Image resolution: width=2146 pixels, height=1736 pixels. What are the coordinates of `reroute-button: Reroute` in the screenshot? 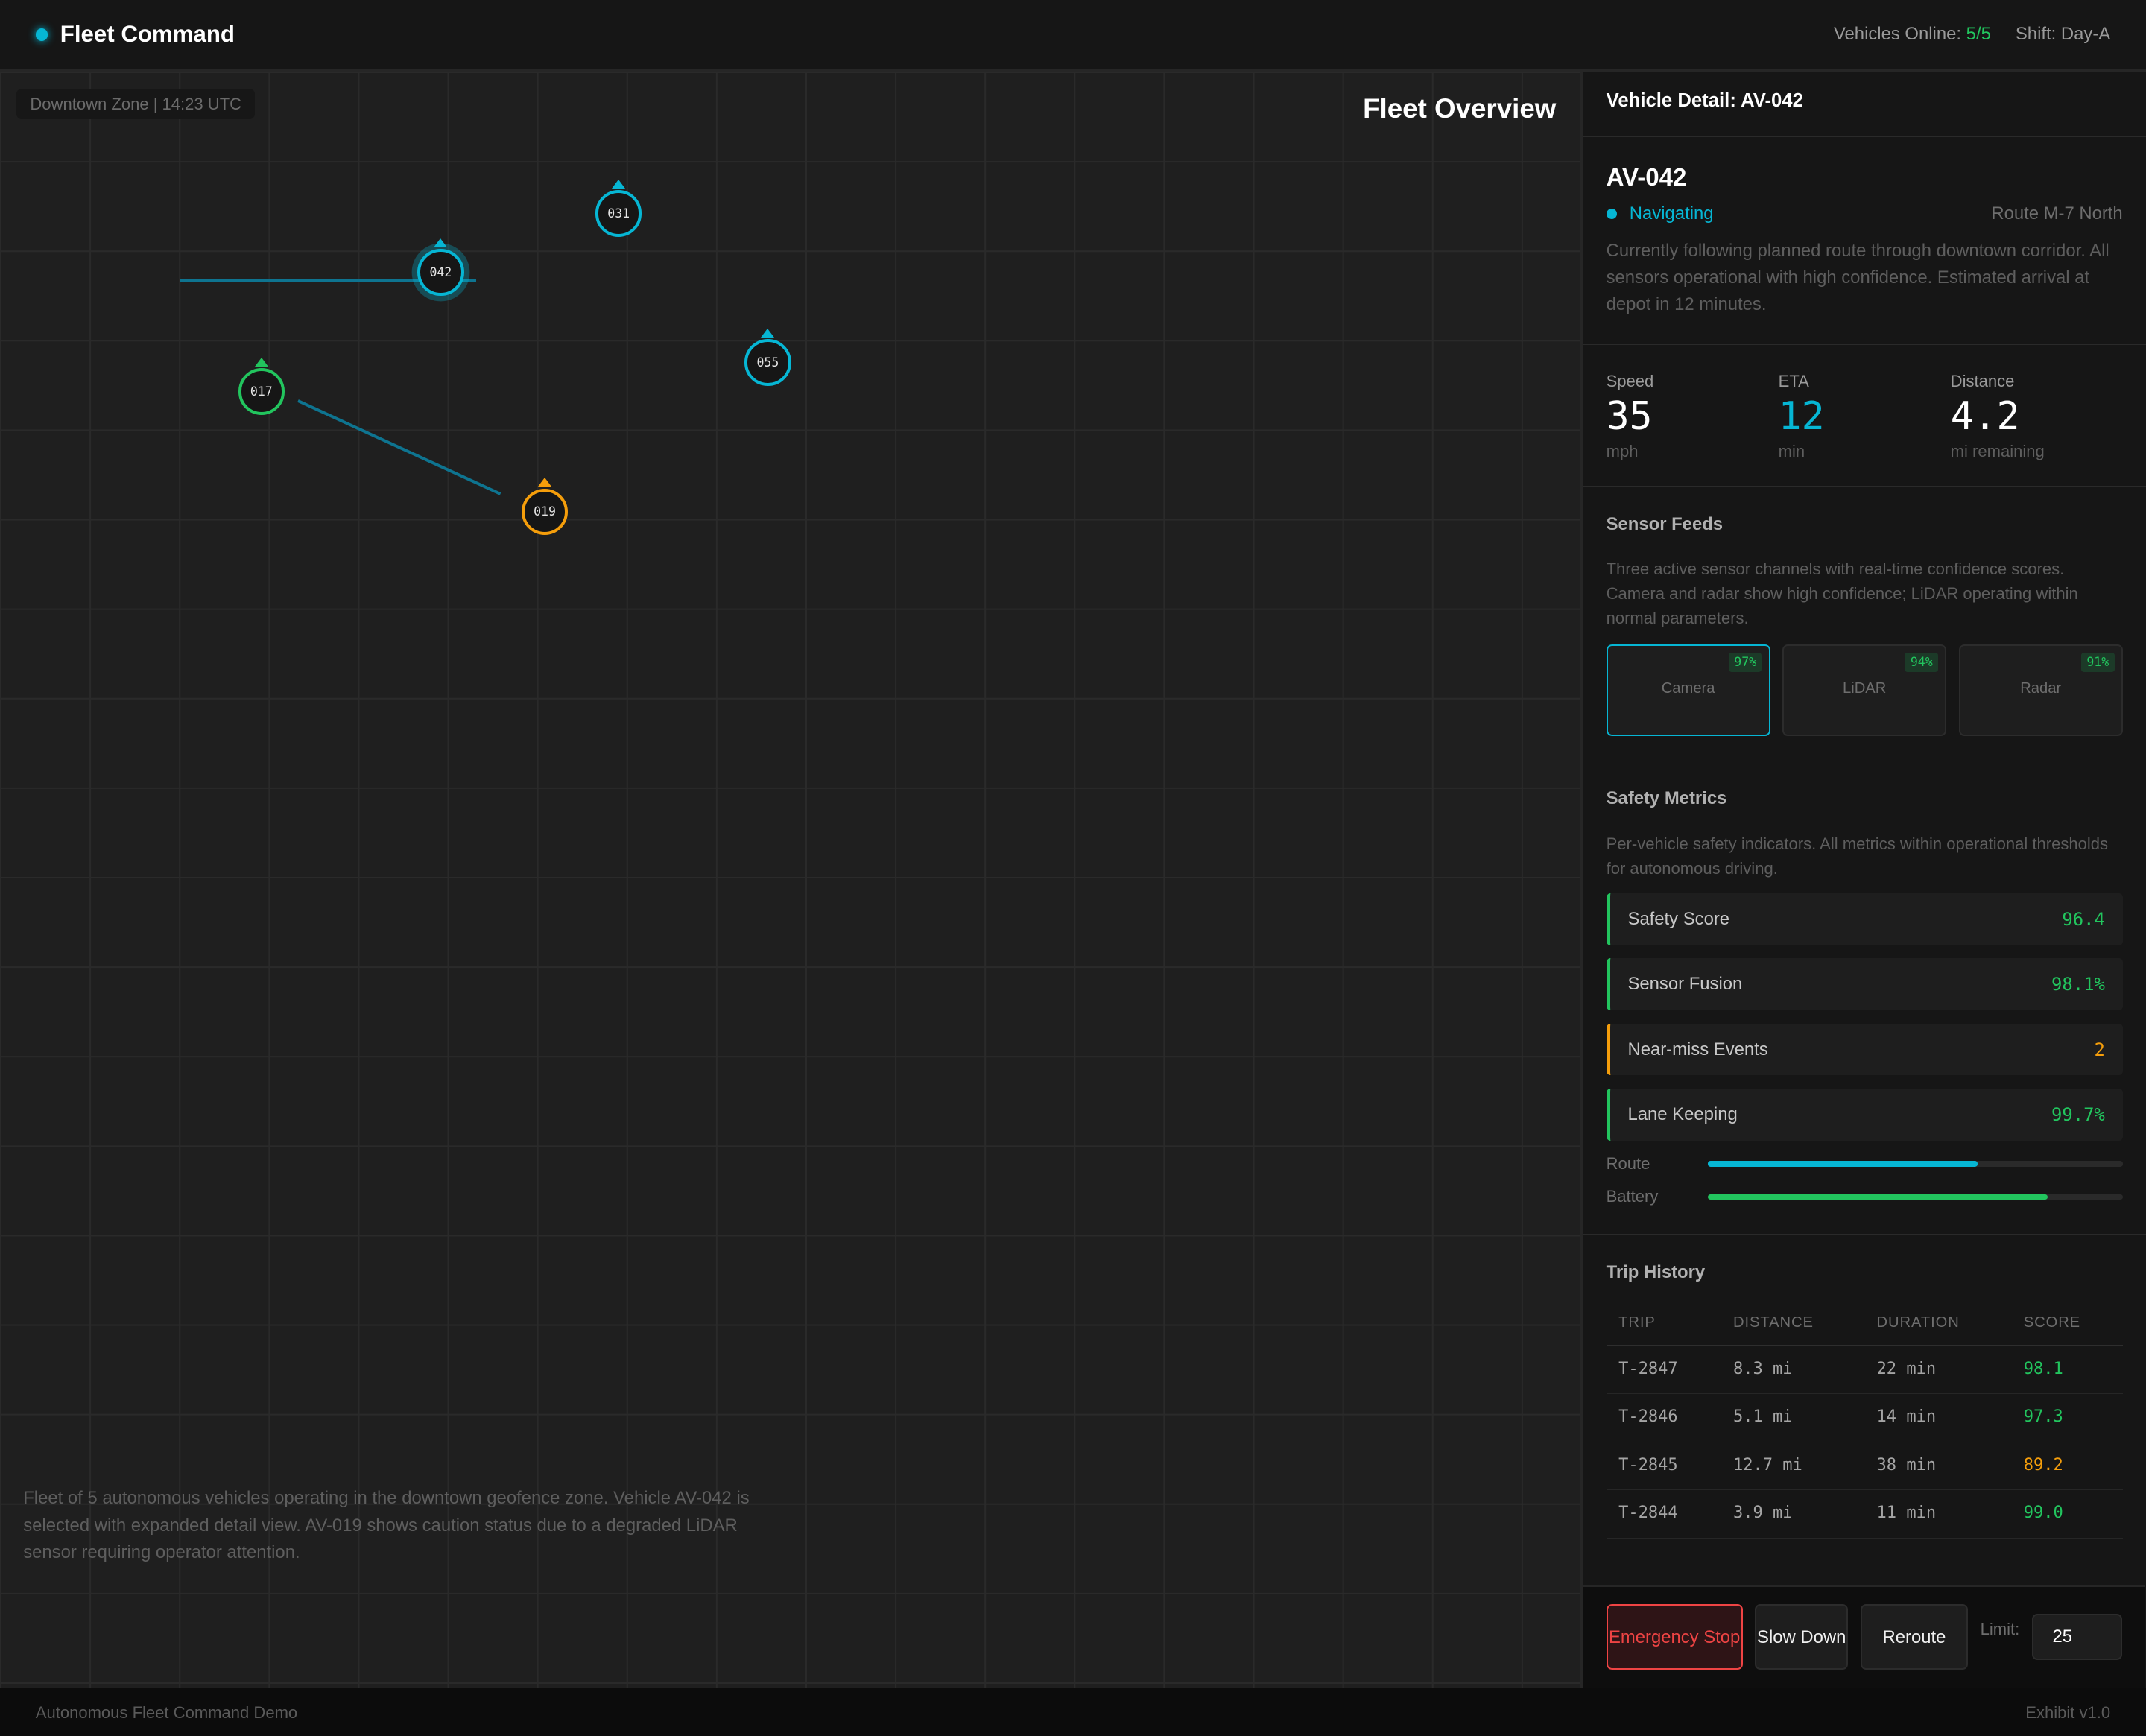 It's located at (1914, 1637).